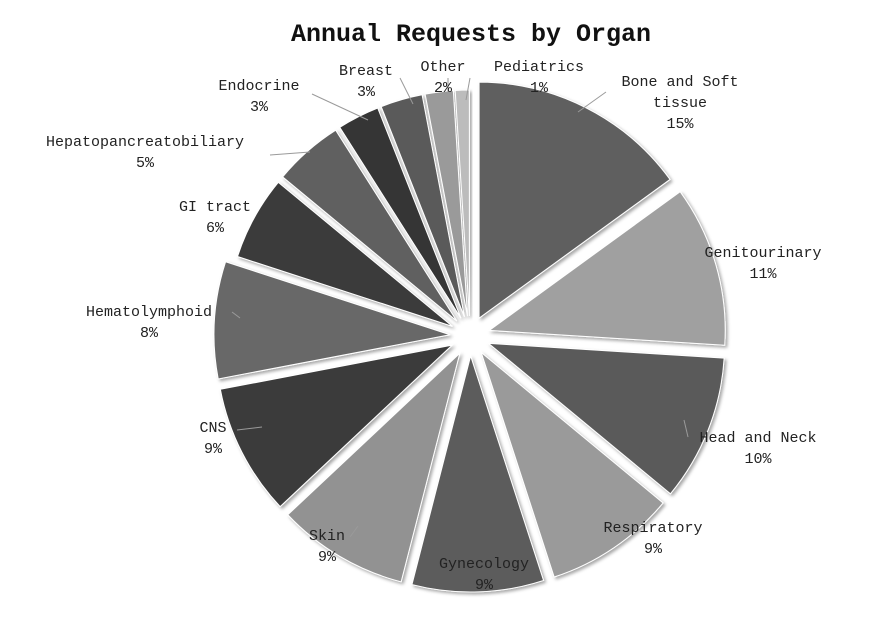  Describe the element at coordinates (762, 253) in the screenshot. I see `slice-category-label: Genitourinary` at that location.